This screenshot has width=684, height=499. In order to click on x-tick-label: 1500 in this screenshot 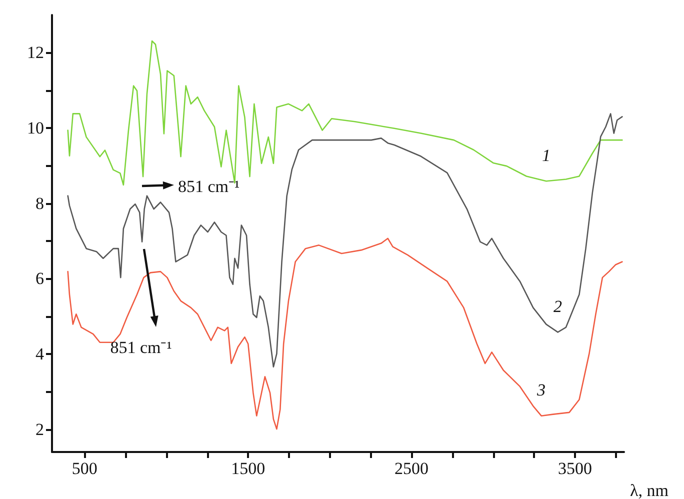, I will do `click(248, 468)`.